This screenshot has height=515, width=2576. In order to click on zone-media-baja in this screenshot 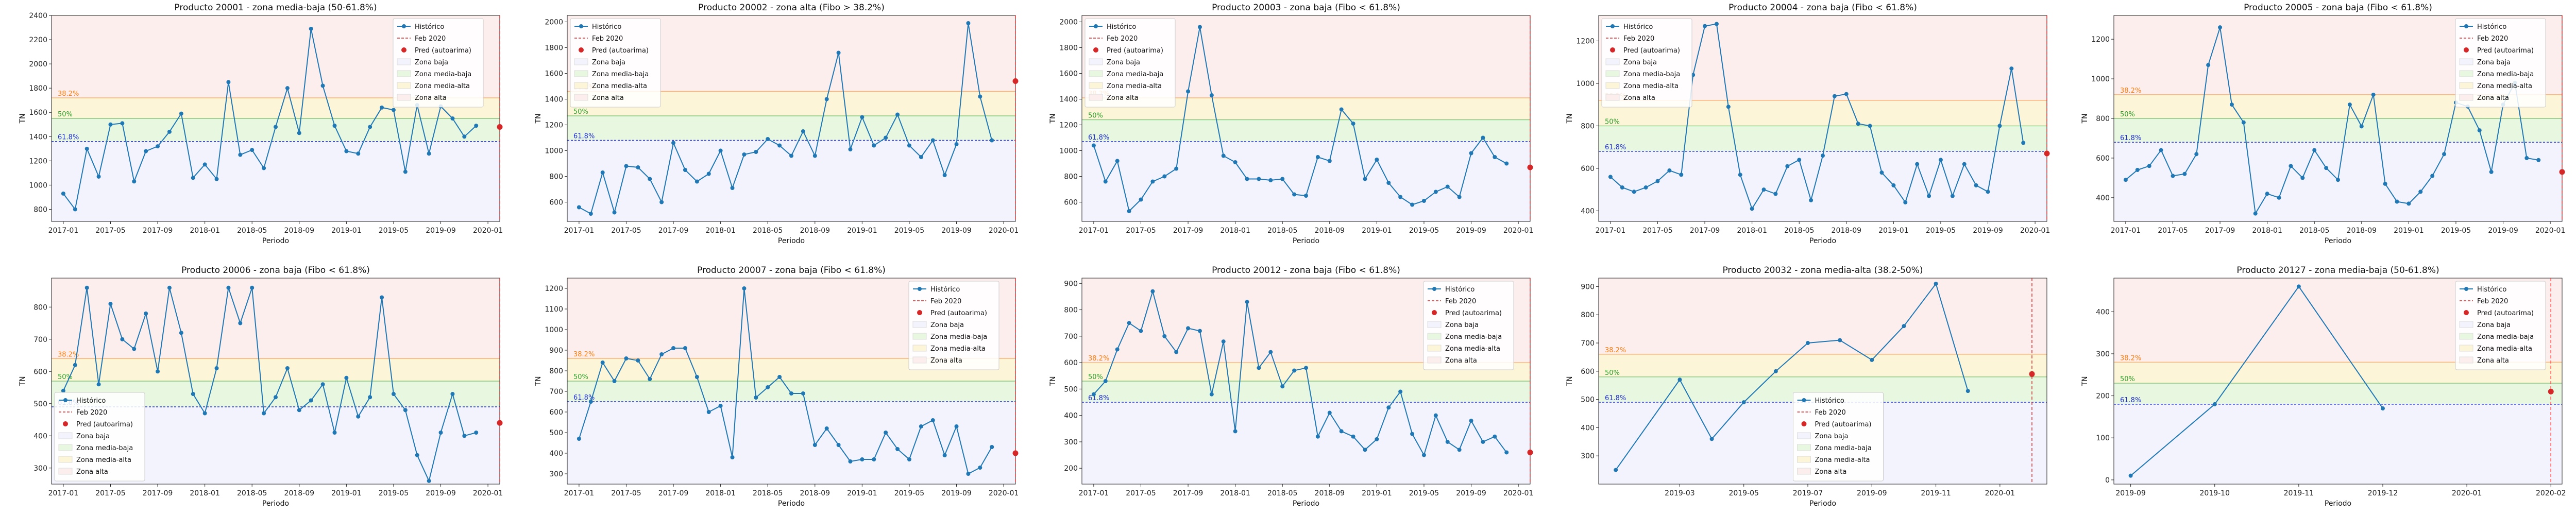, I will do `click(1823, 138)`.